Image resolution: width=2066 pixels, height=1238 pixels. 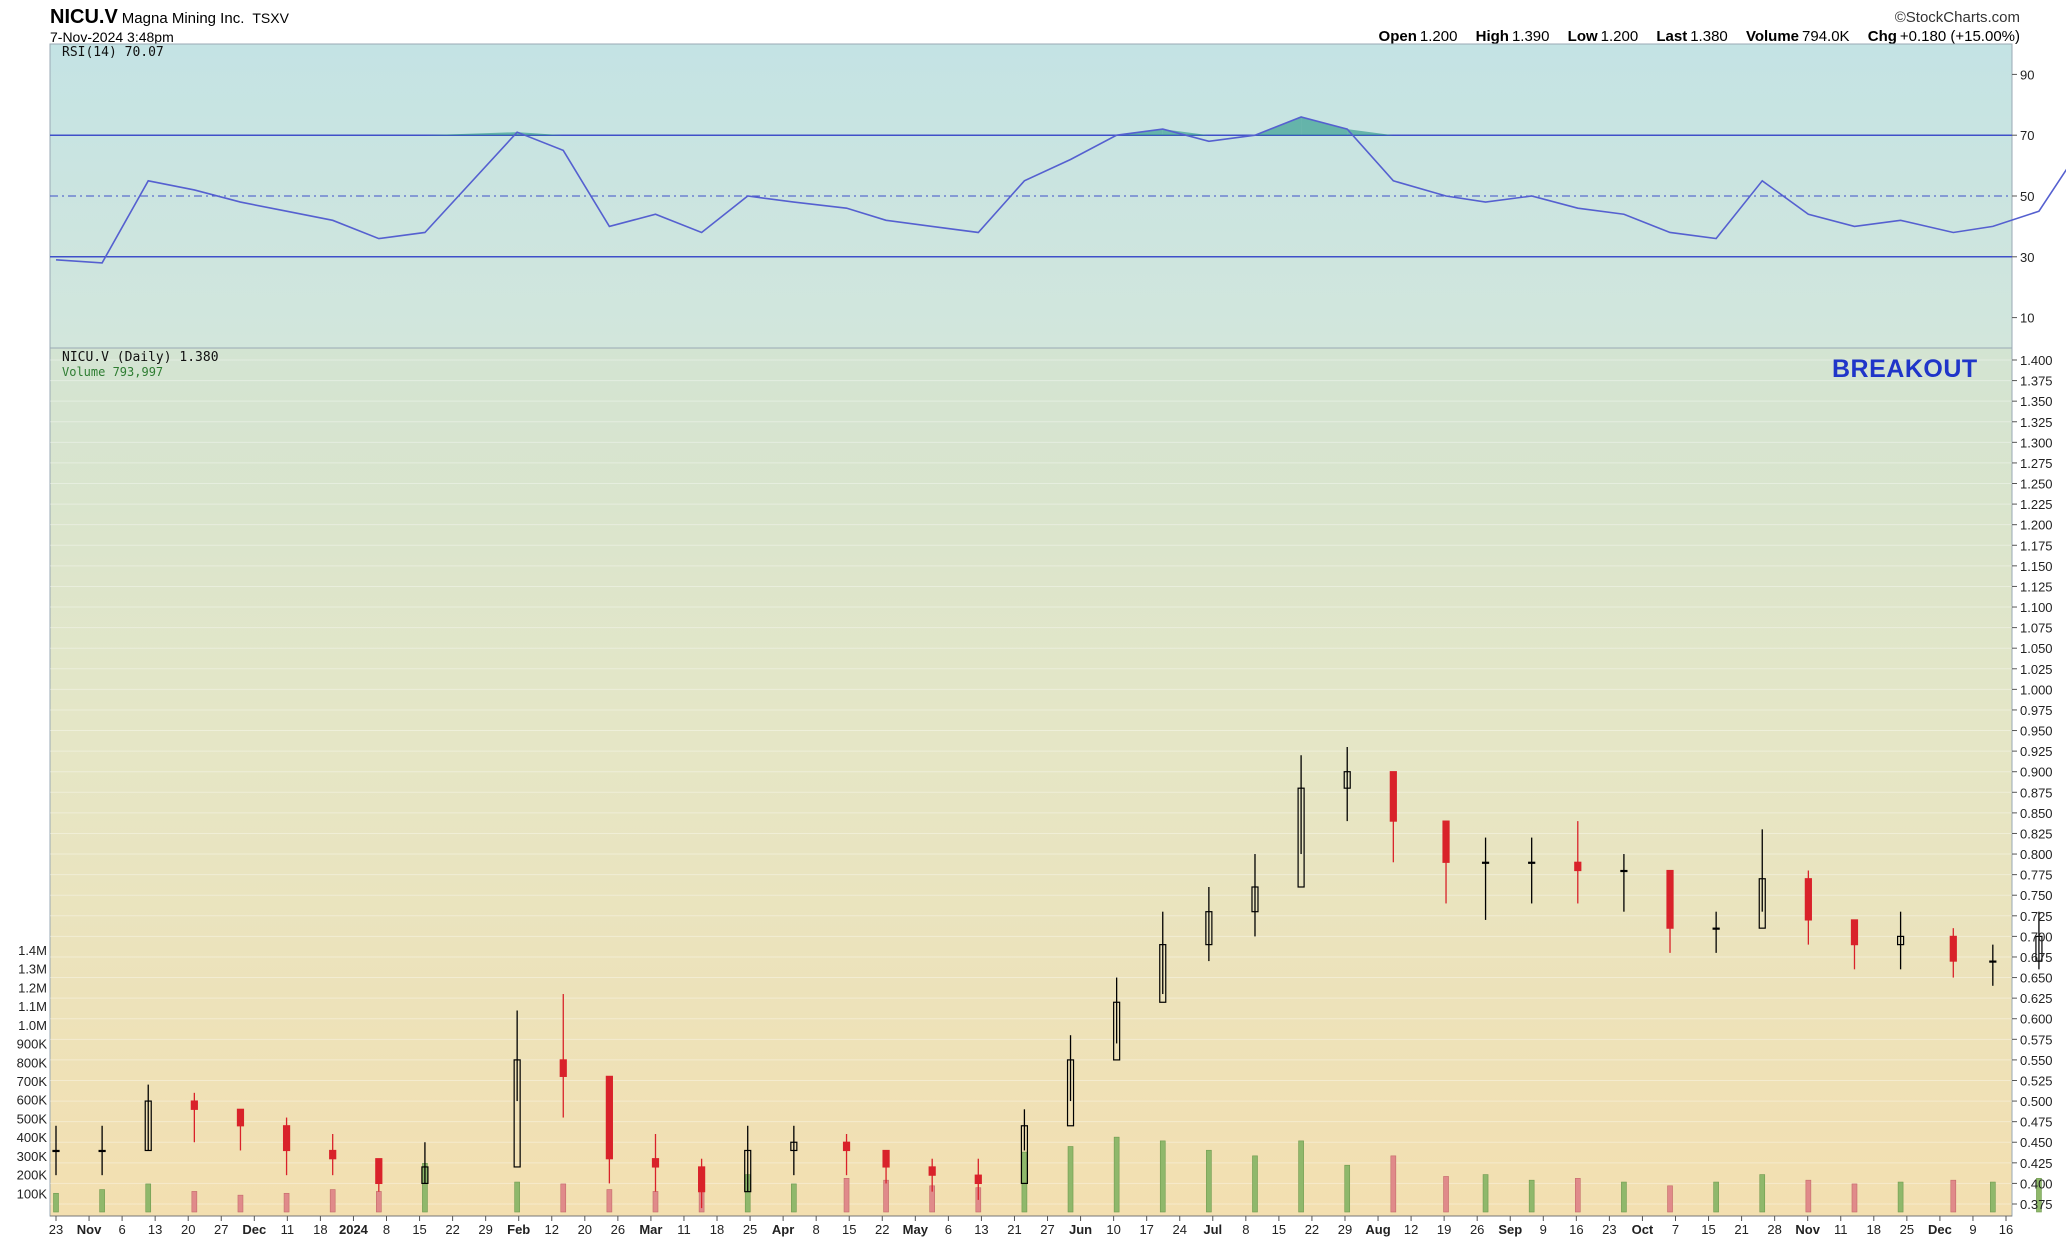 What do you see at coordinates (2036, 422) in the screenshot?
I see `price-tick-label: 1.325` at bounding box center [2036, 422].